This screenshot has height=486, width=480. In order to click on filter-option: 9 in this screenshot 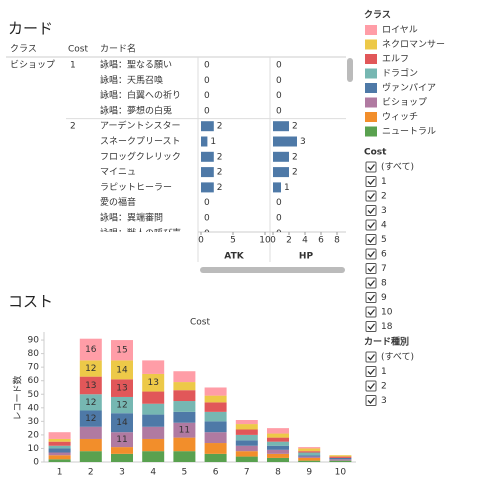, I will do `click(384, 298)`.